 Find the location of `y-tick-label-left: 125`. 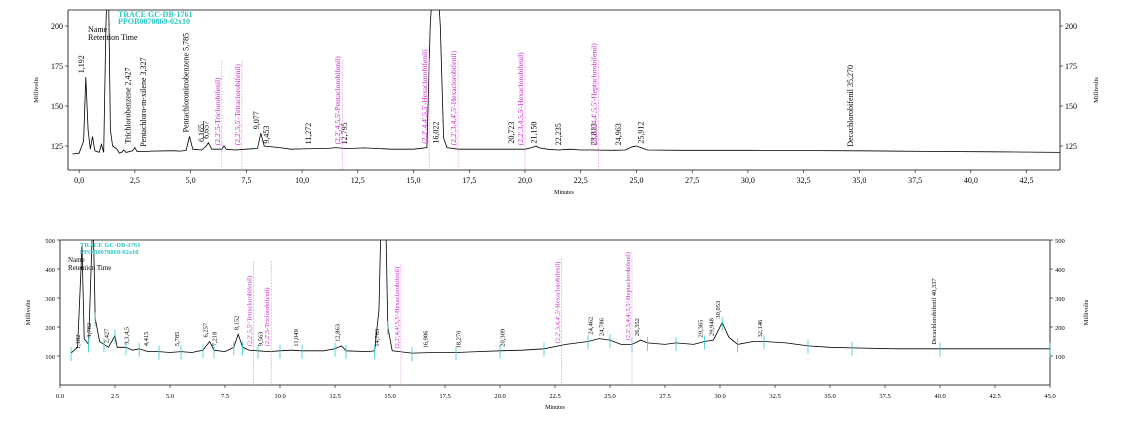

y-tick-label-left: 125 is located at coordinates (57, 146).